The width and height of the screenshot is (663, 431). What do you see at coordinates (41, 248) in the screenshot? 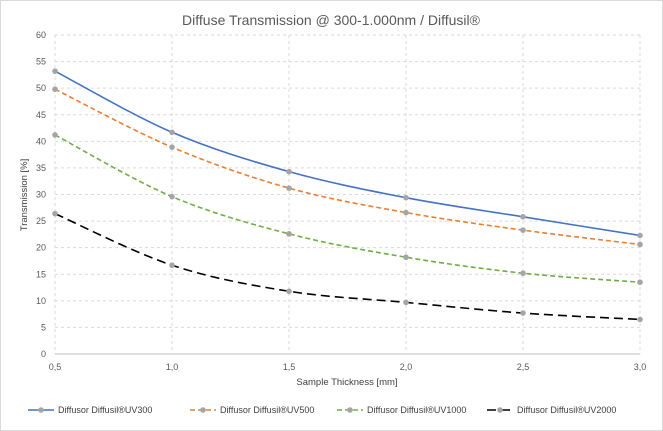
I see `y-tick-label: 20` at bounding box center [41, 248].